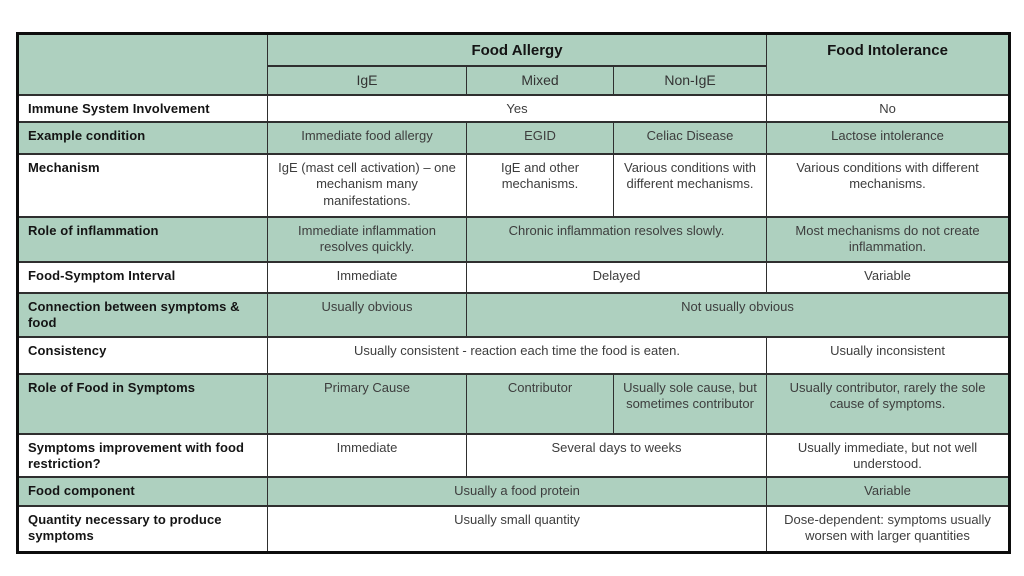 This screenshot has width=1024, height=576. What do you see at coordinates (517, 108) in the screenshot?
I see `cell: Yes` at bounding box center [517, 108].